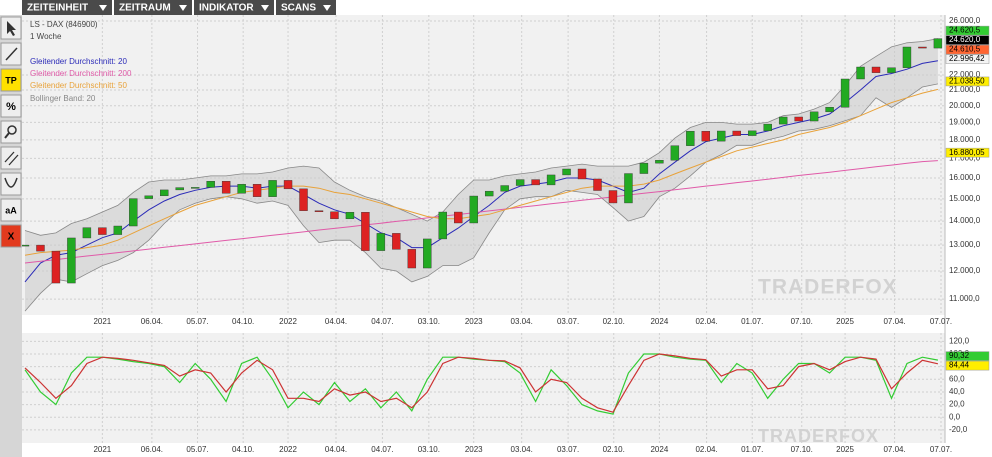  I want to click on menu-bar: ZEITEINHEIT ZEITRAUM INDIKATOR SCANS, so click(179, 7).